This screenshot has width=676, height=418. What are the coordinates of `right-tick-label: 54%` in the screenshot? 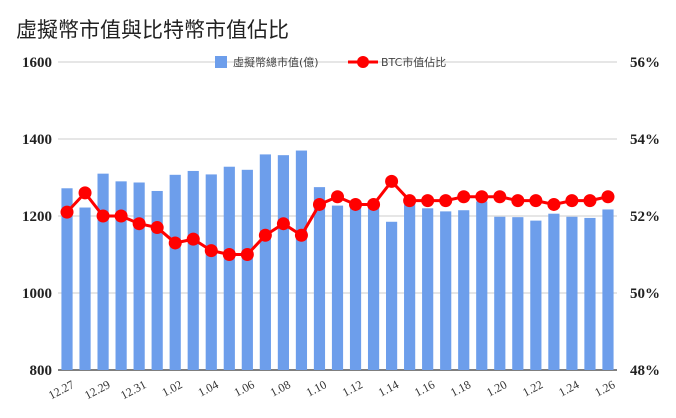 It's located at (645, 140).